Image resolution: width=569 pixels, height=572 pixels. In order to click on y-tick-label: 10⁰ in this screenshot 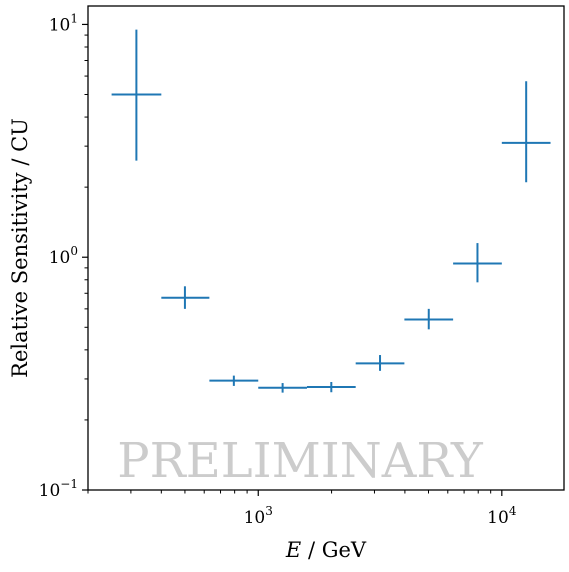, I will do `click(63, 256)`.